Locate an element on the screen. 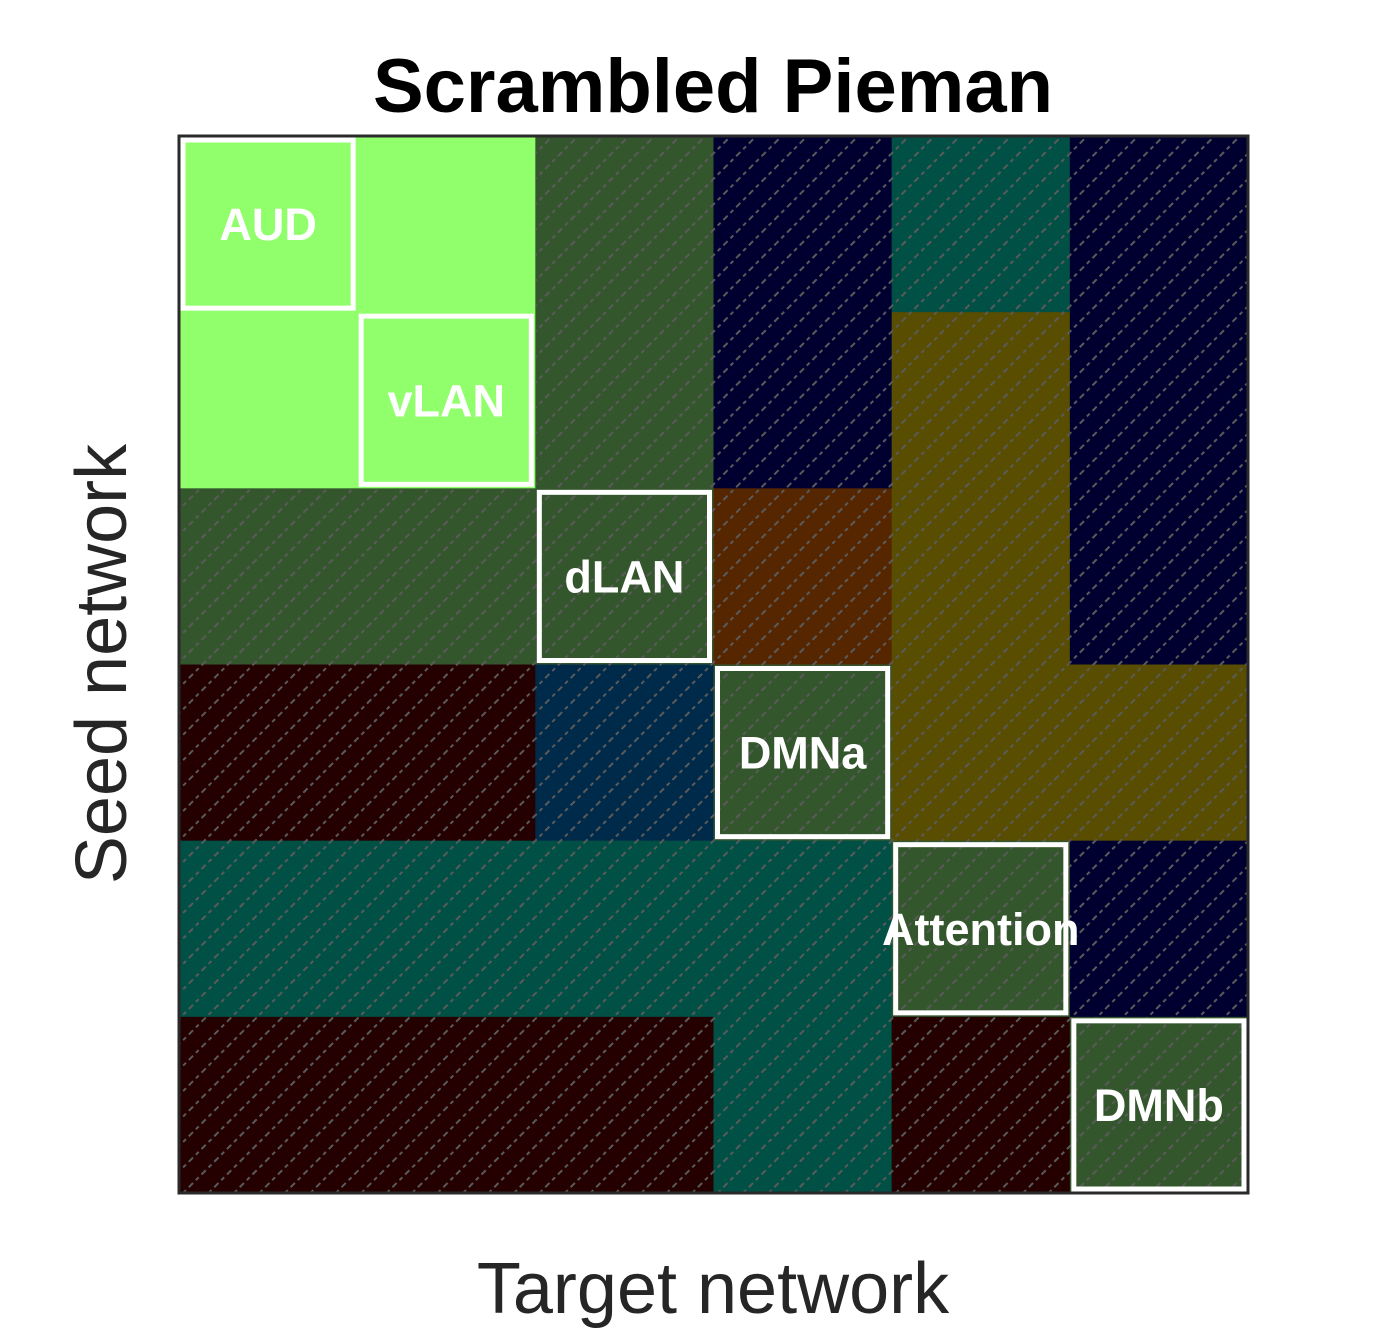 This screenshot has width=1378, height=1339. hatch-overlay-Attention-Attention is located at coordinates (981, 929).